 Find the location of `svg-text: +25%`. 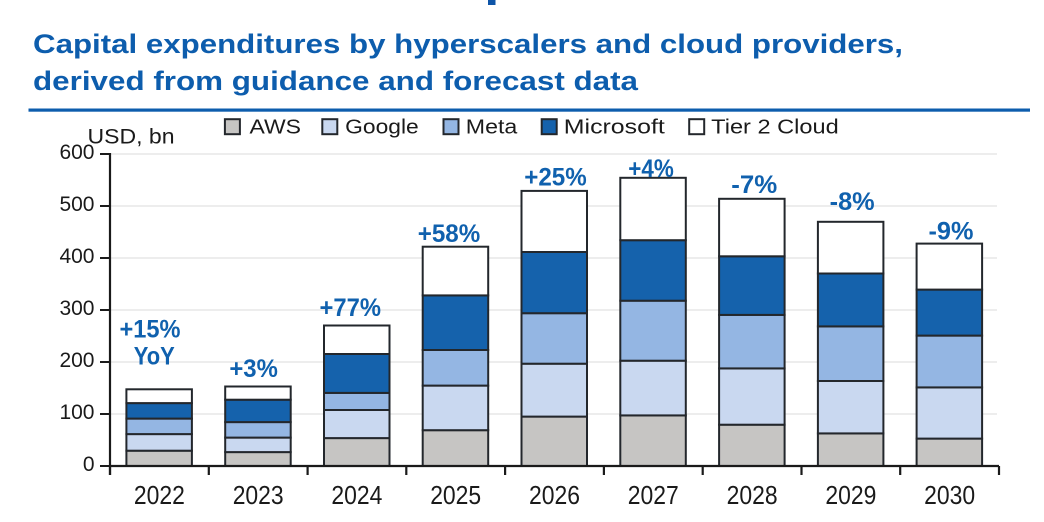

svg-text: +25% is located at coordinates (555, 178).